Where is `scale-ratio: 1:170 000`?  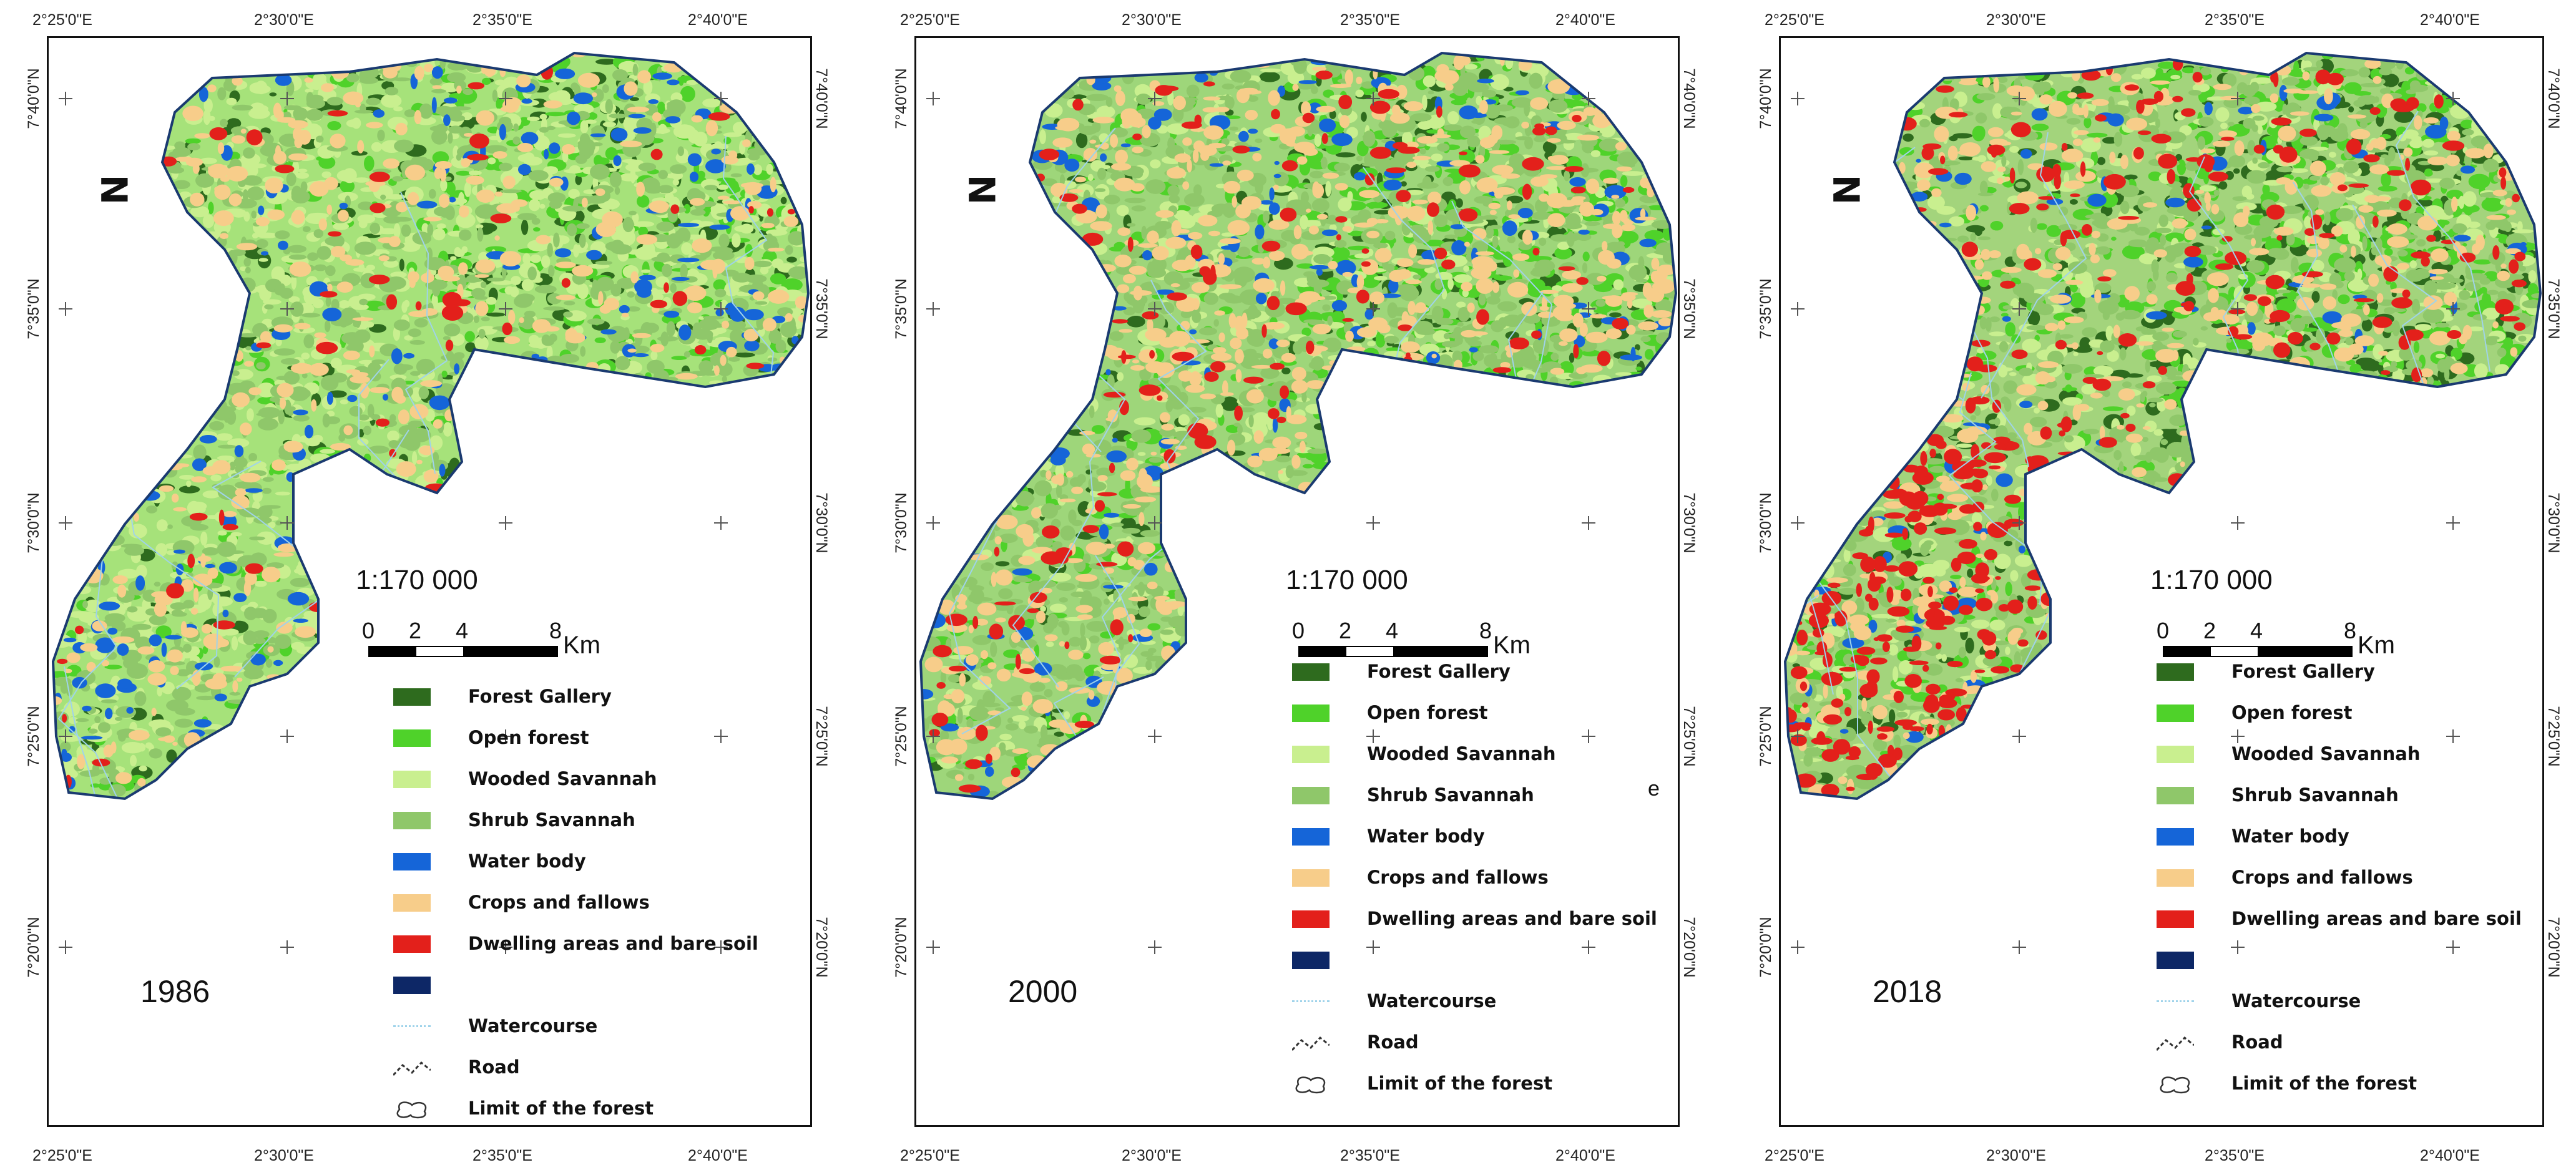
scale-ratio: 1:170 000 is located at coordinates (417, 580).